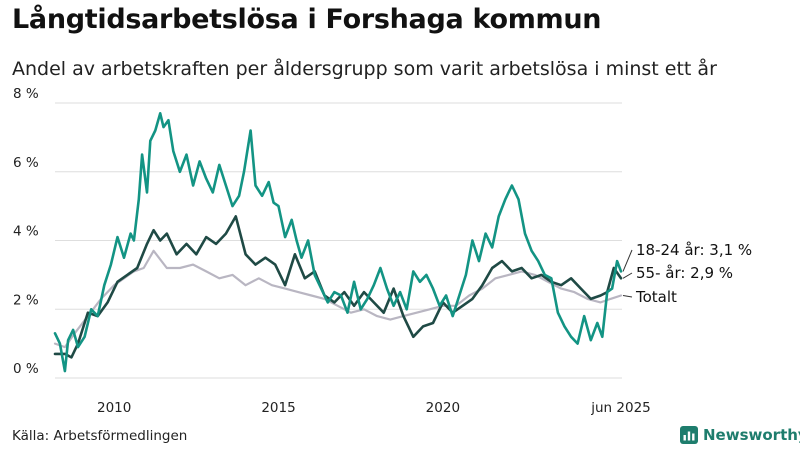  I want to click on y-tick-label: 6 %, so click(26, 163).